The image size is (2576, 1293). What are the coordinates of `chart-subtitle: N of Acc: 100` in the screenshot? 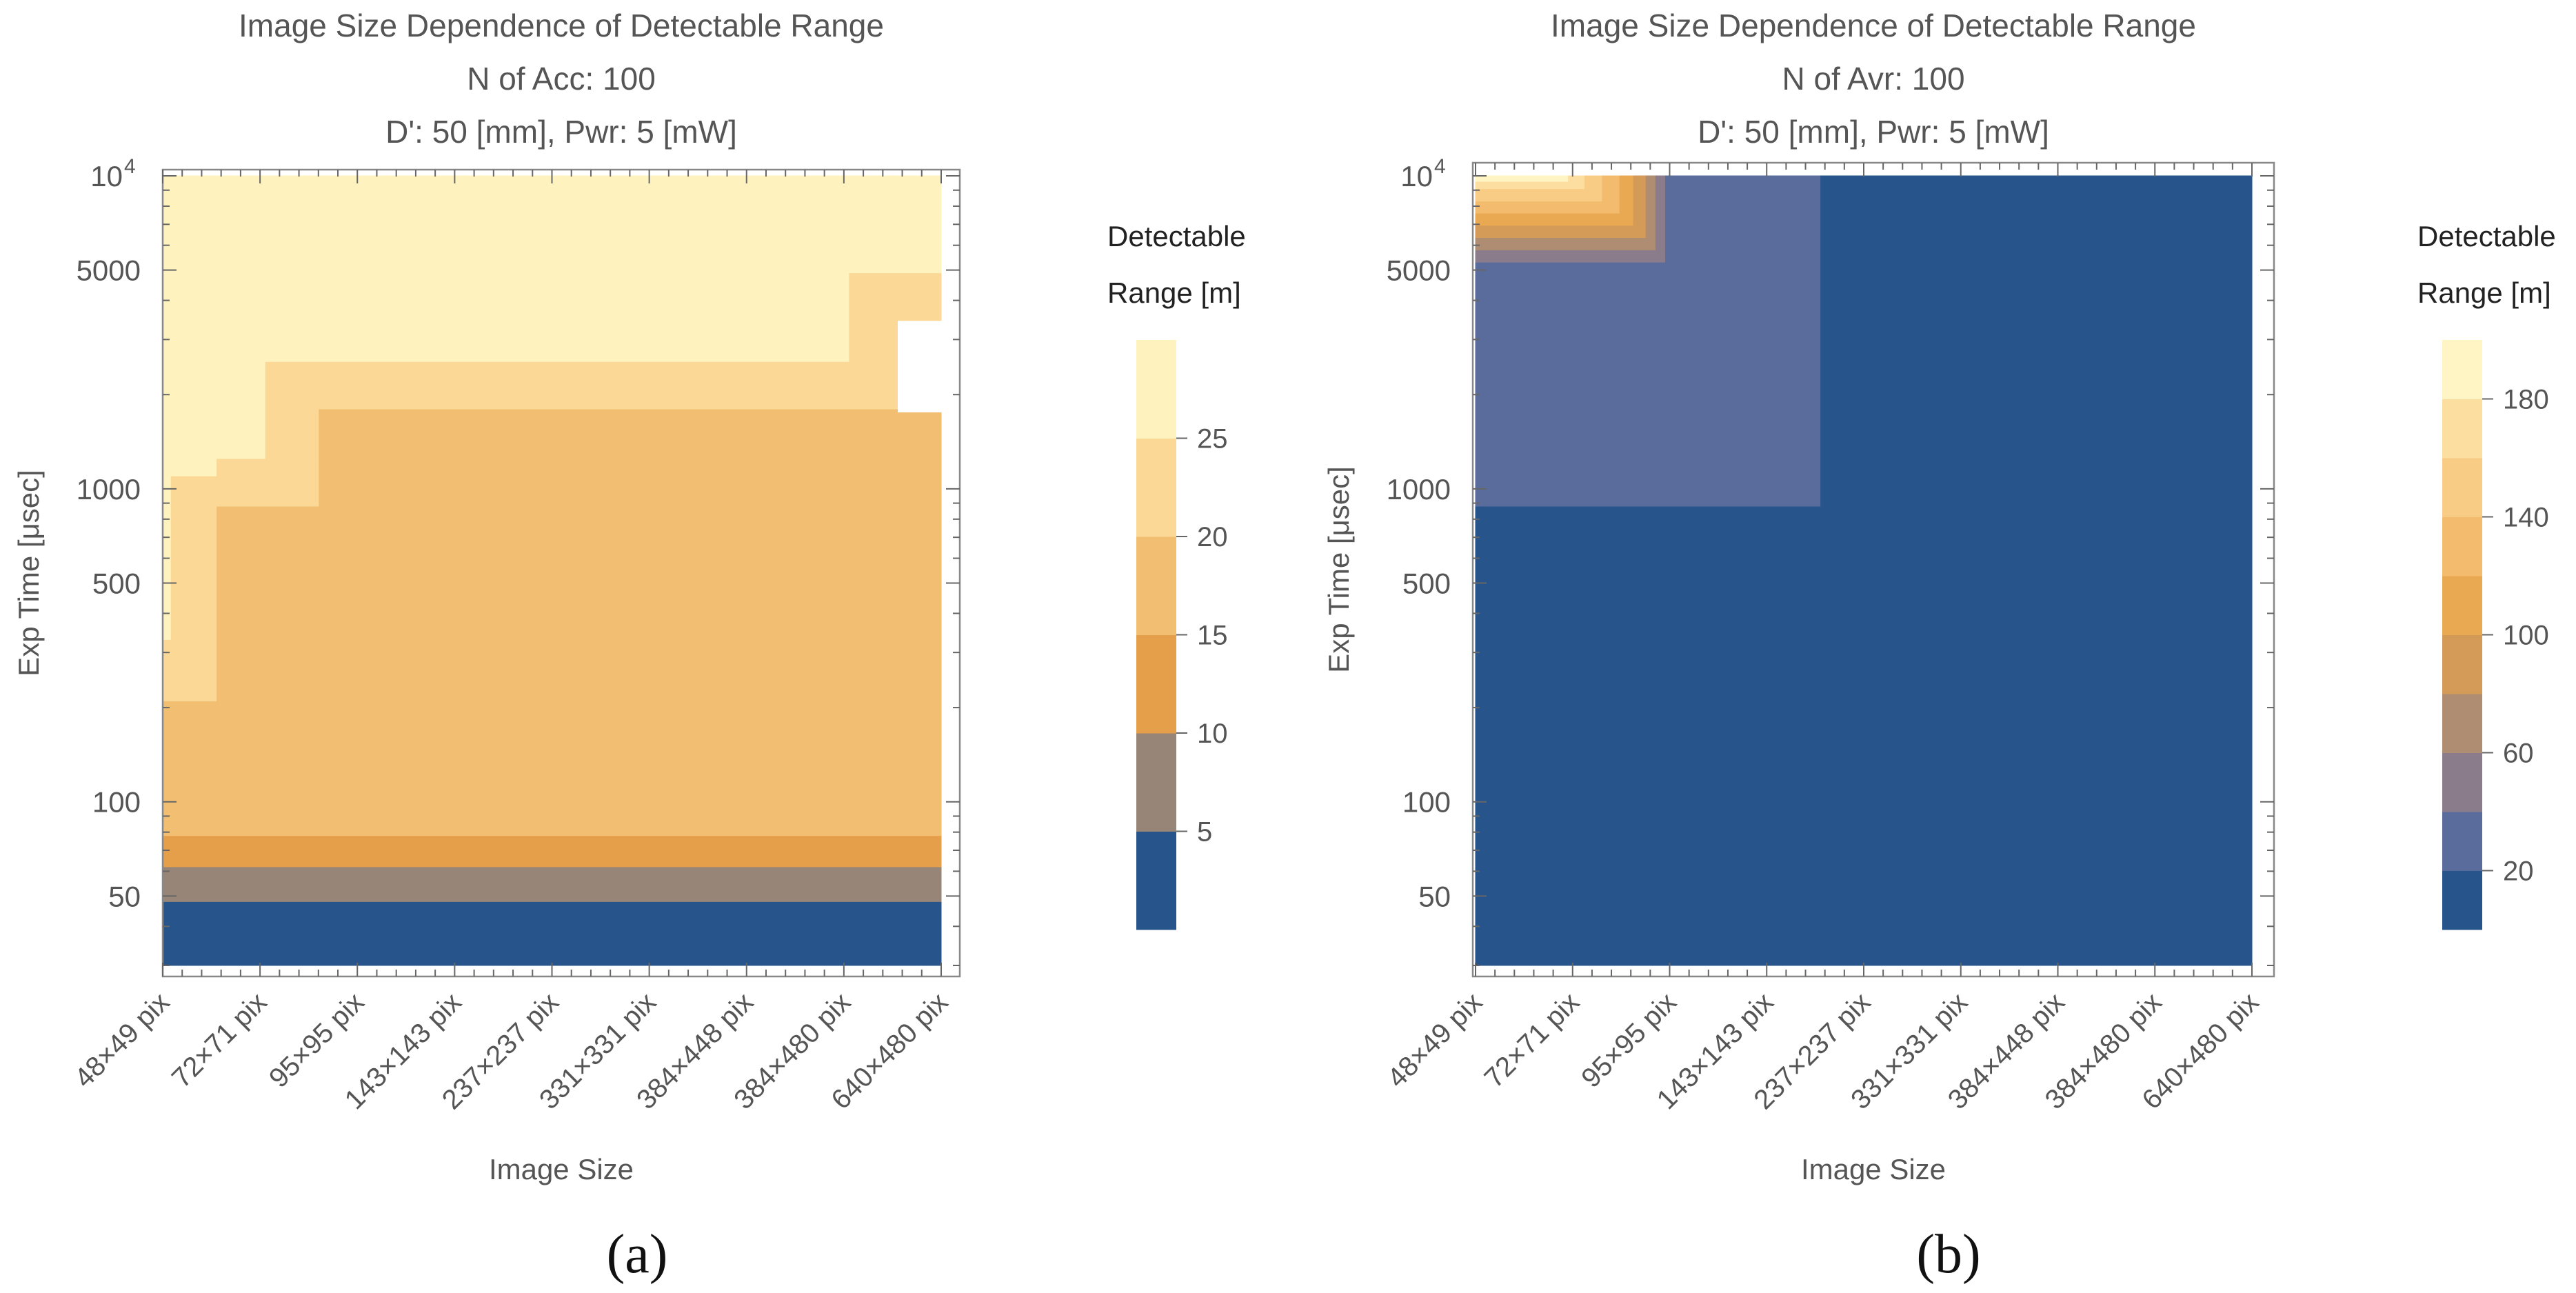 It's located at (561, 79).